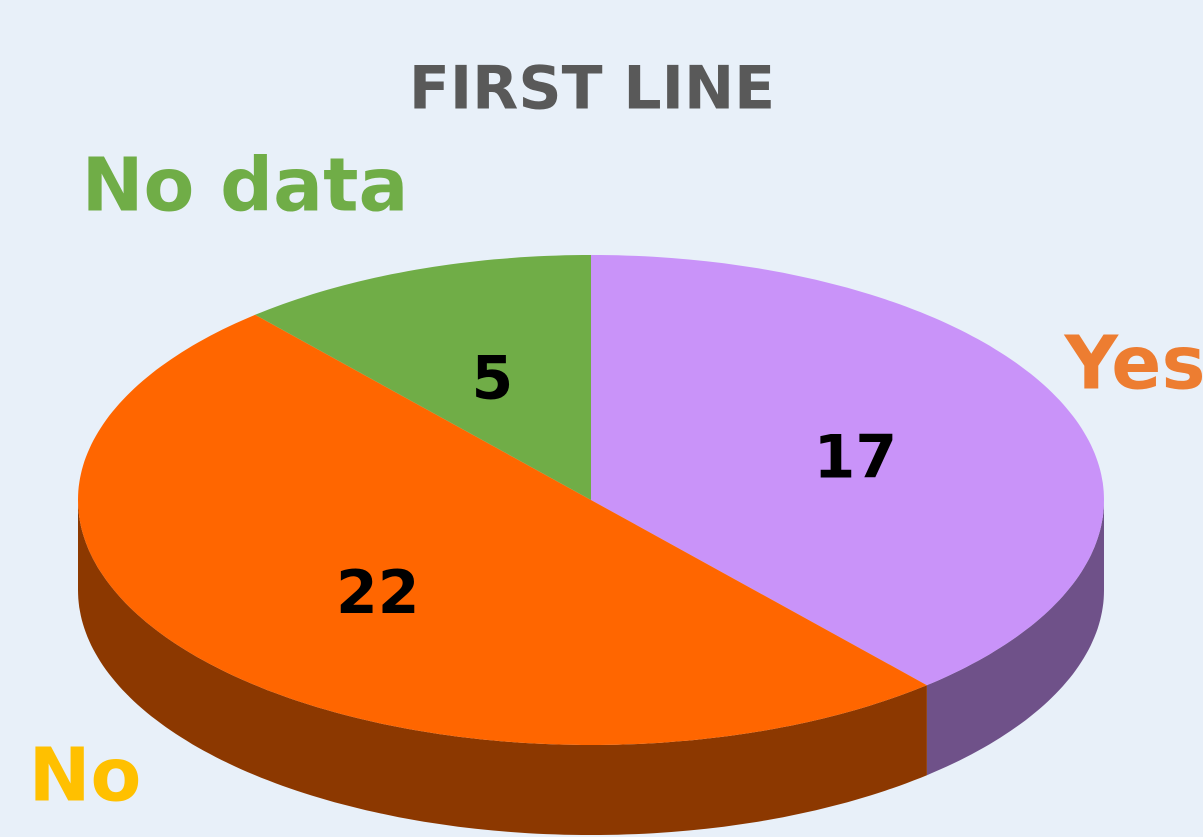  What do you see at coordinates (1133, 364) in the screenshot?
I see `category-label: Yes` at bounding box center [1133, 364].